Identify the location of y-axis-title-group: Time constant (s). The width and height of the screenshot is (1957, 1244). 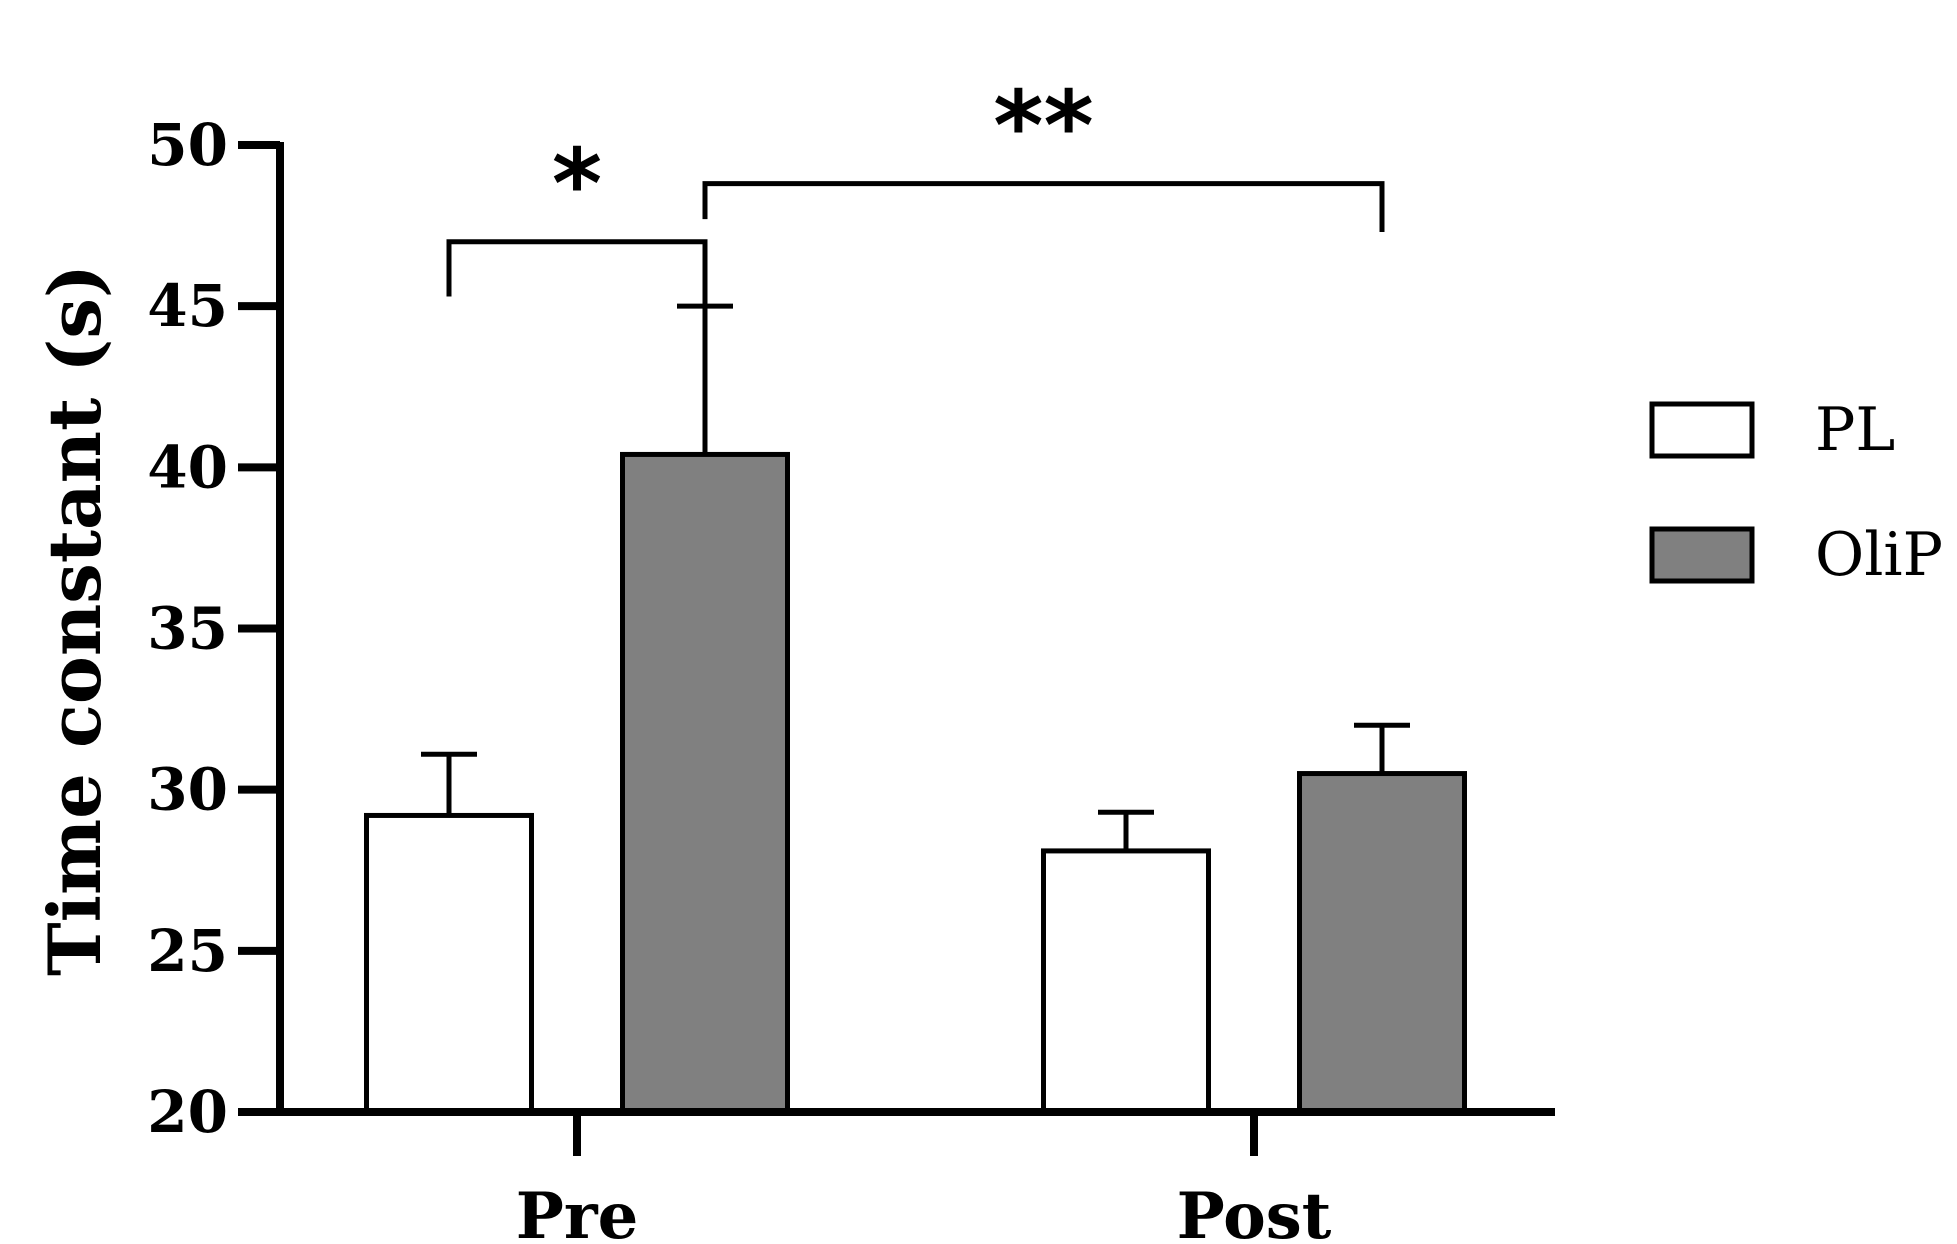
(74, 620).